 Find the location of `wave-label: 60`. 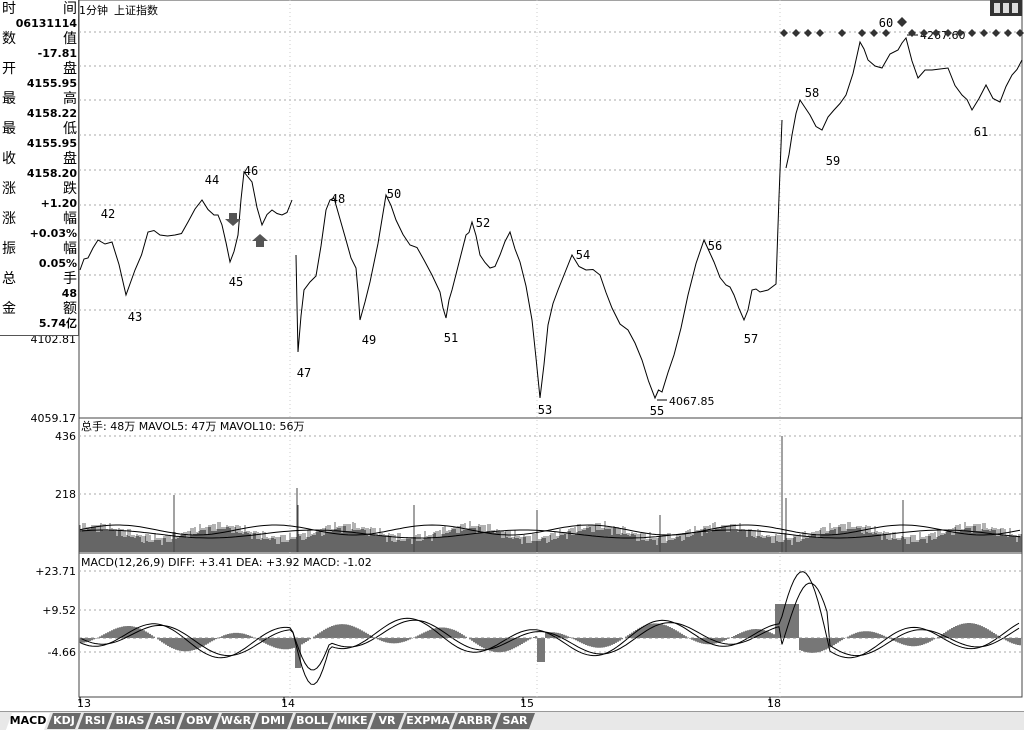

wave-label: 60 is located at coordinates (886, 23).